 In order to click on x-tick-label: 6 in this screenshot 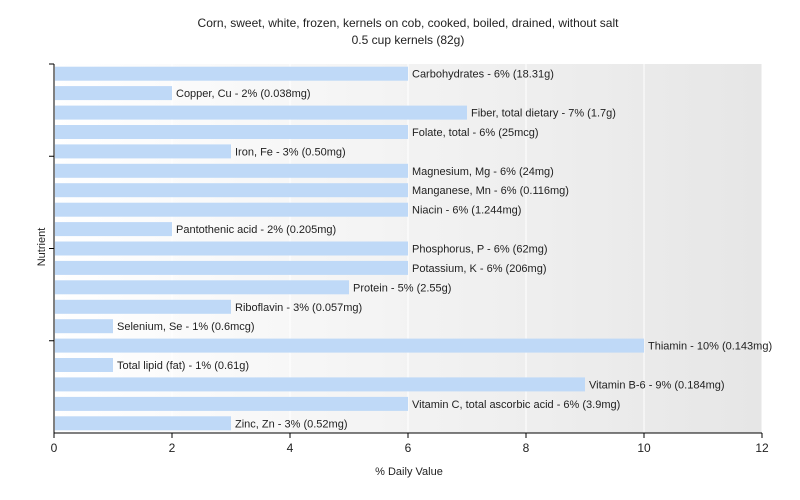, I will do `click(408, 448)`.